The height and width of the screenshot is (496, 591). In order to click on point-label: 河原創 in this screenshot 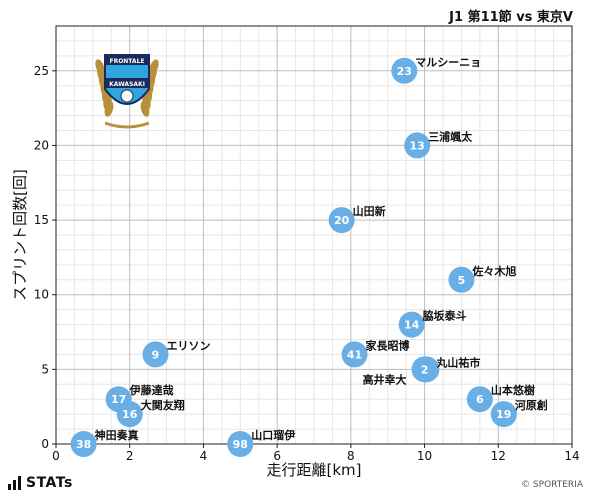, I will do `click(531, 405)`.